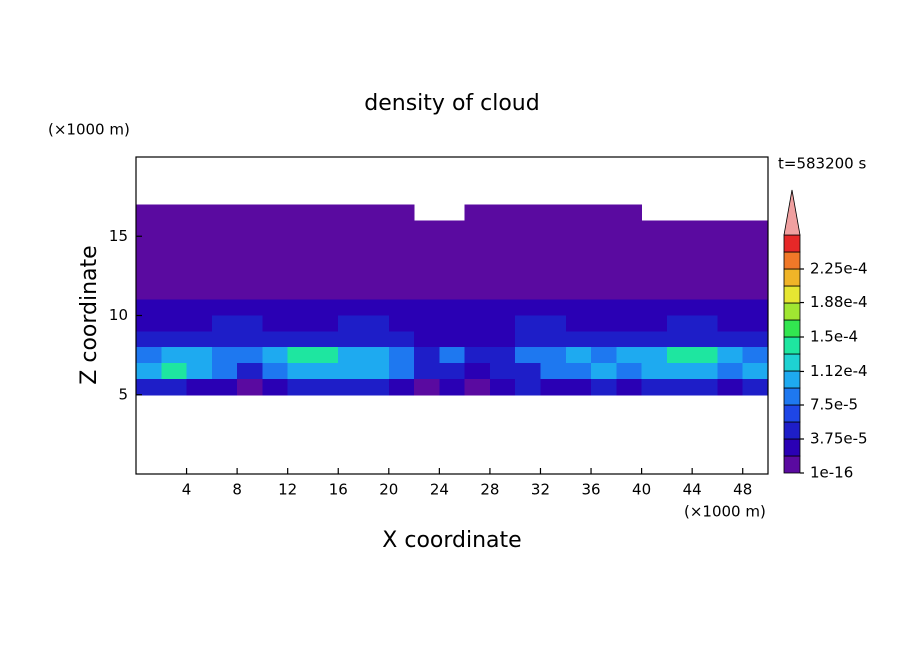  Describe the element at coordinates (792, 212) in the screenshot. I see `colorbar-arrow` at that location.